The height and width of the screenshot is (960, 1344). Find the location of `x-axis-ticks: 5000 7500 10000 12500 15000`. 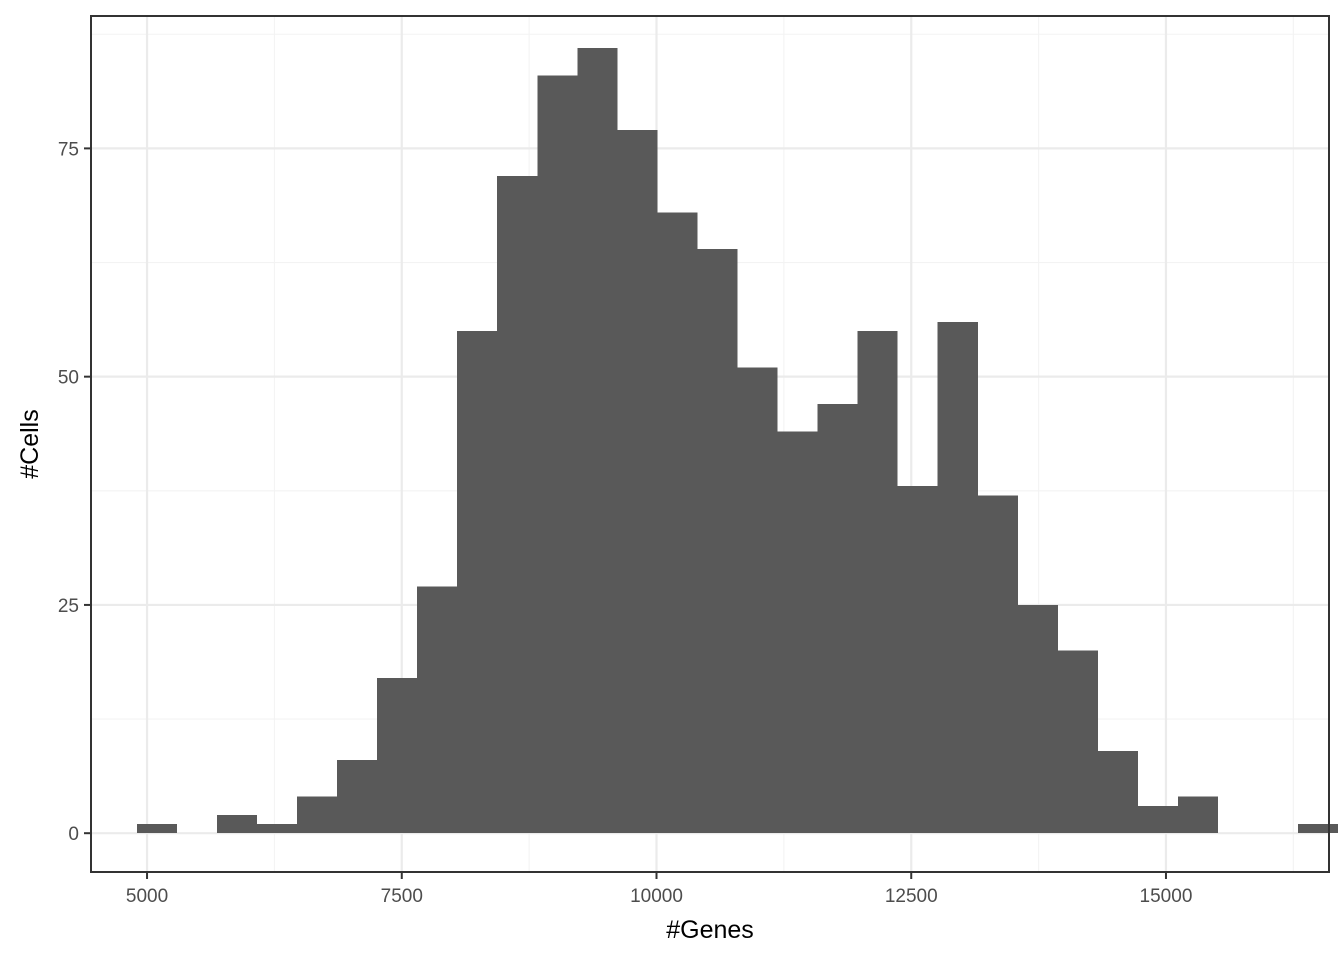

x-axis-ticks: 5000 7500 10000 12500 15000 is located at coordinates (659, 889).